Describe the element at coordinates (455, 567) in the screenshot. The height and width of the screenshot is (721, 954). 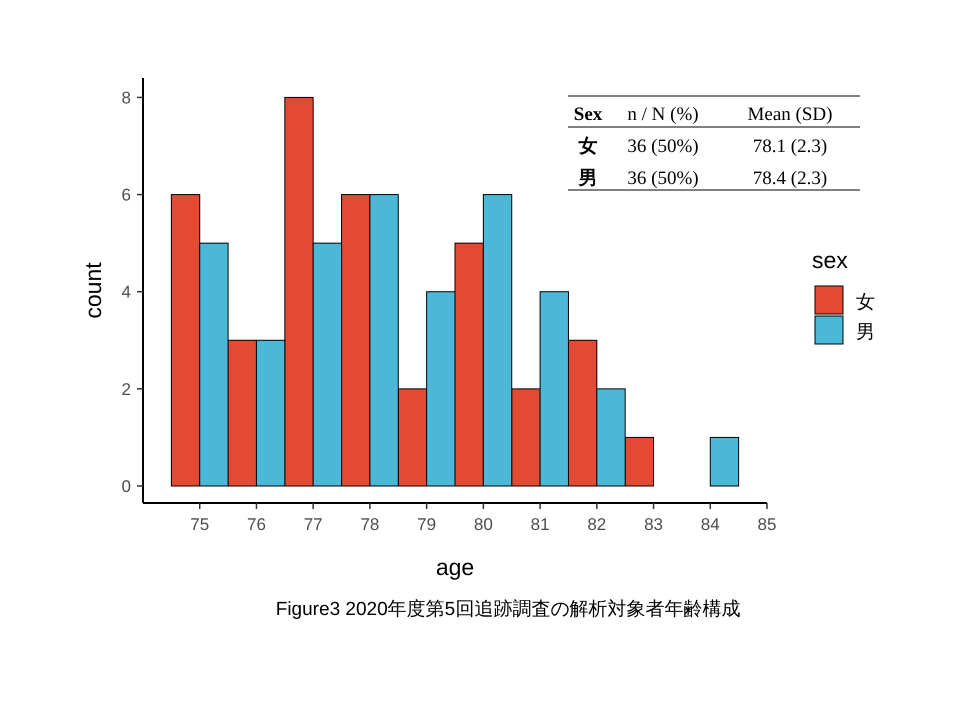
I see `x-axis-title: age` at that location.